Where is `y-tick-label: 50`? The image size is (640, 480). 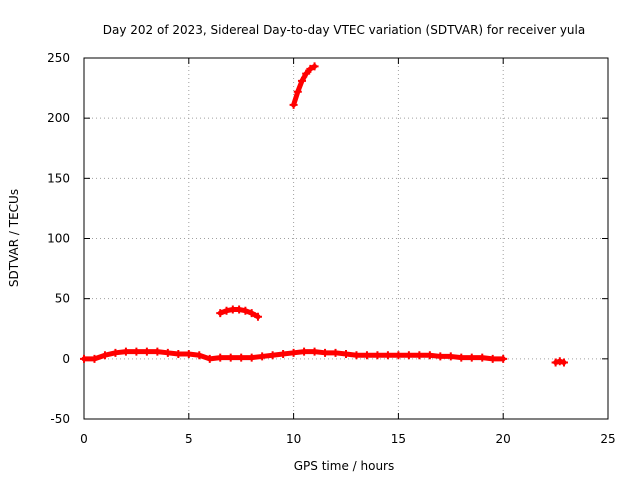 y-tick-label: 50 is located at coordinates (62, 299).